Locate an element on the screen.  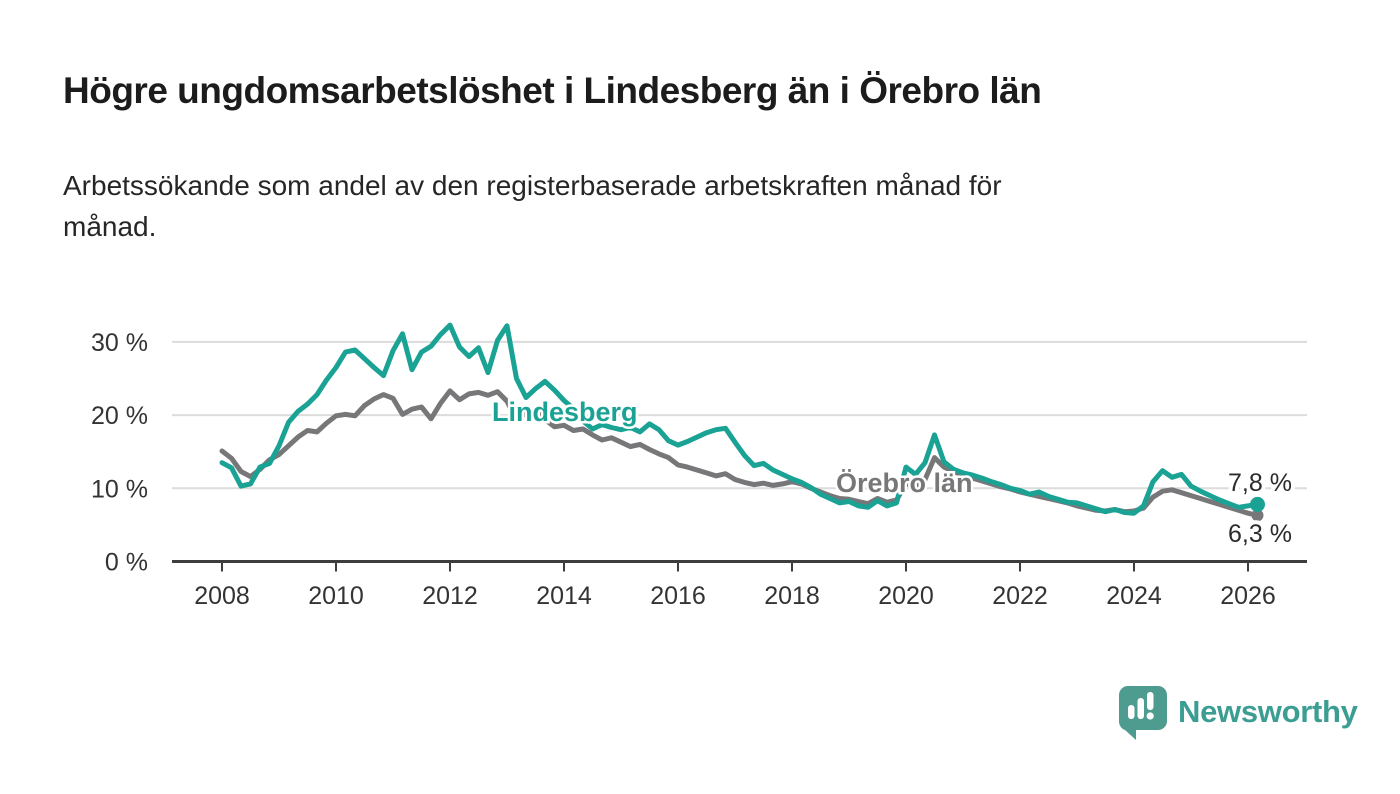
x-tick-label-2010: 2010 is located at coordinates (336, 596).